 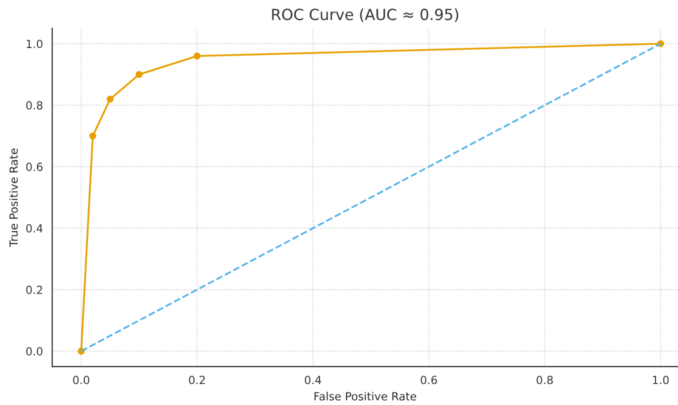 I want to click on chart-title: ROC Curve (AUC ≈ 0.95), so click(x=365, y=15).